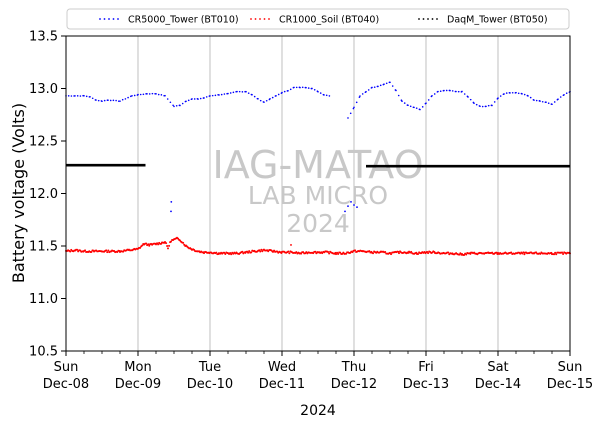 This screenshot has width=604, height=427. Describe the element at coordinates (353, 367) in the screenshot. I see `x-tick-day: Thu` at that location.